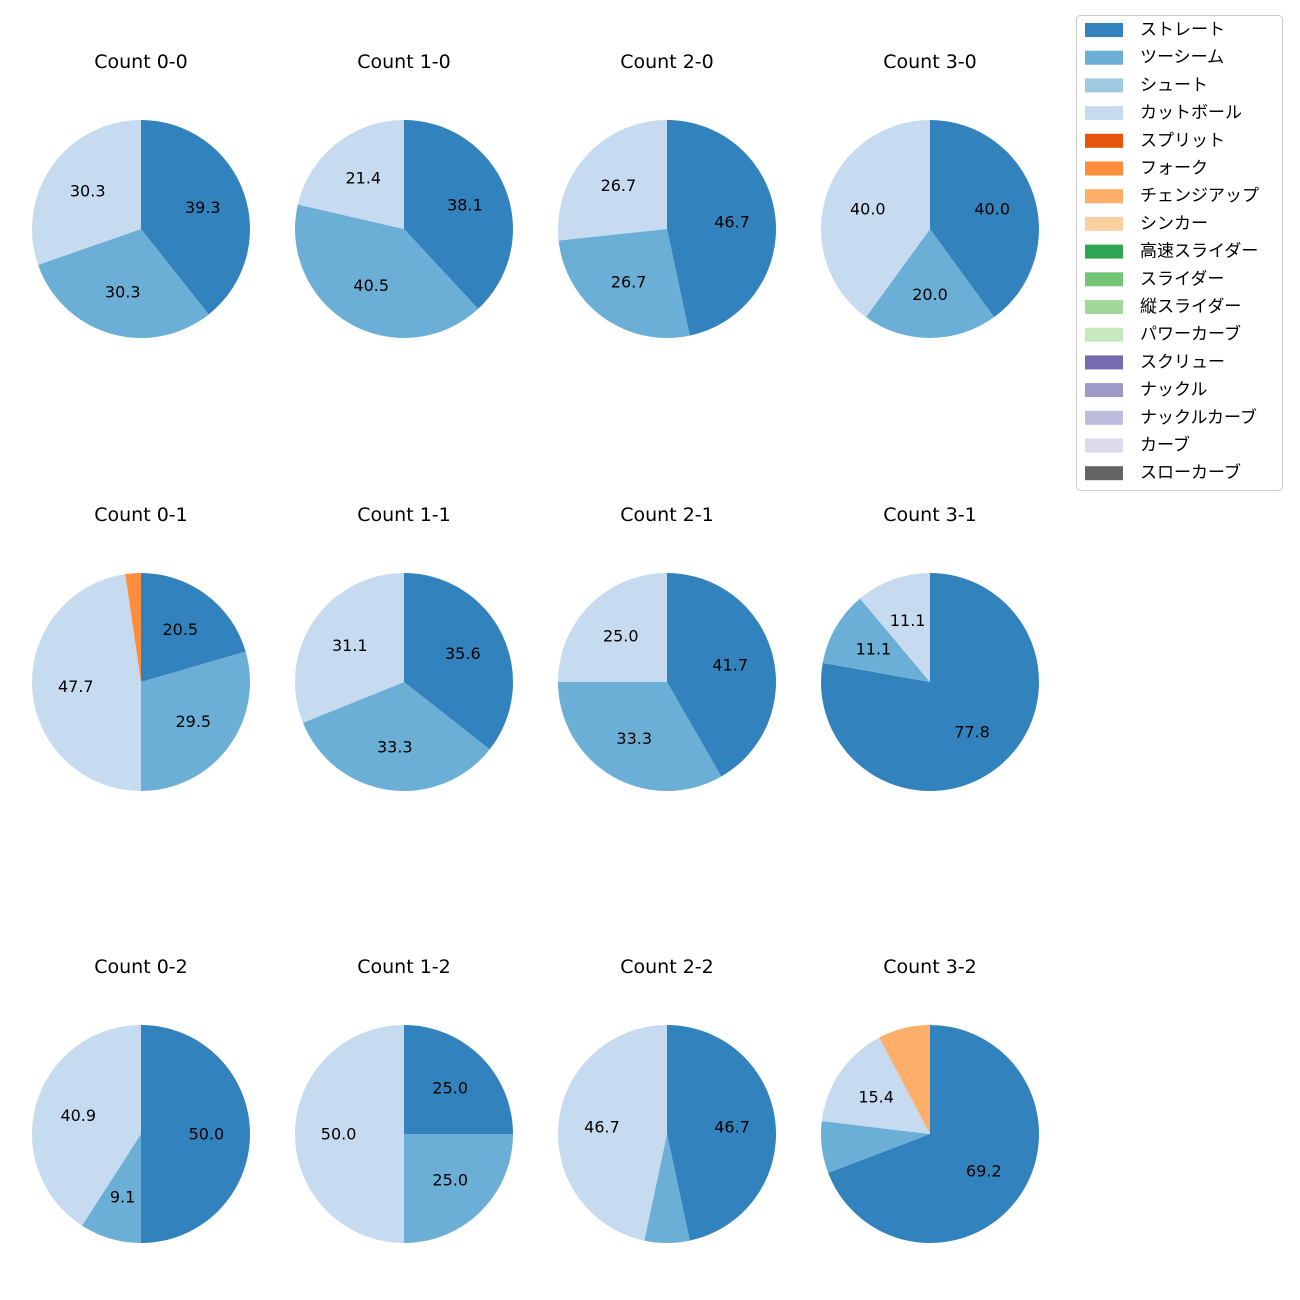  I want to click on legend-label: スローカーブ, so click(1190, 472).